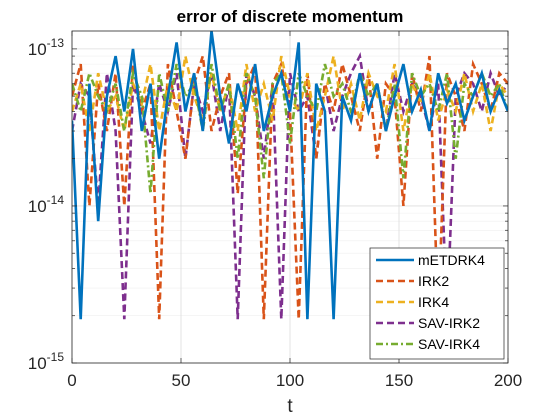 The image size is (560, 420). Describe the element at coordinates (46, 361) in the screenshot. I see `y-tick-label: 10-15` at that location.